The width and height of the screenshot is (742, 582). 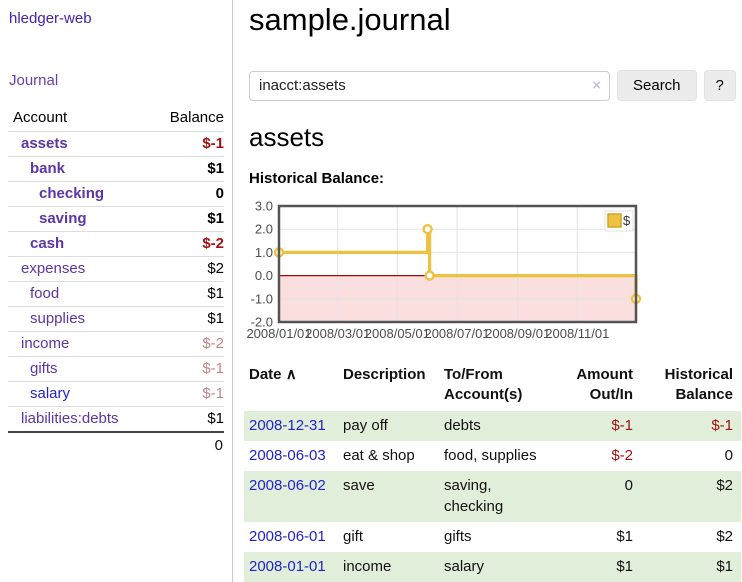 What do you see at coordinates (116, 243) in the screenshot?
I see `sidebar-account-row: cash $-2` at bounding box center [116, 243].